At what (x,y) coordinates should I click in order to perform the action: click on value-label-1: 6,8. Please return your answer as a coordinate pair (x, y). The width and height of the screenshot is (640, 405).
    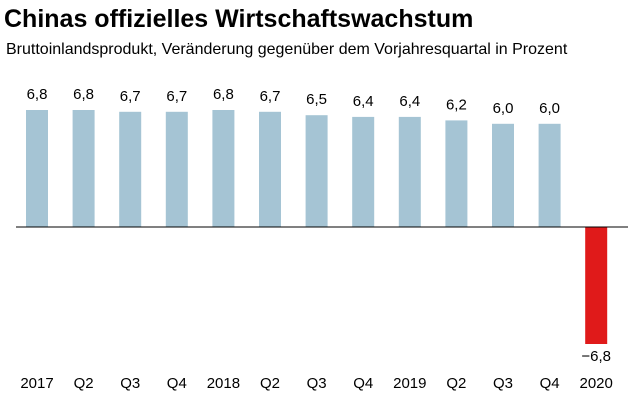
    Looking at the image, I should click on (83, 94).